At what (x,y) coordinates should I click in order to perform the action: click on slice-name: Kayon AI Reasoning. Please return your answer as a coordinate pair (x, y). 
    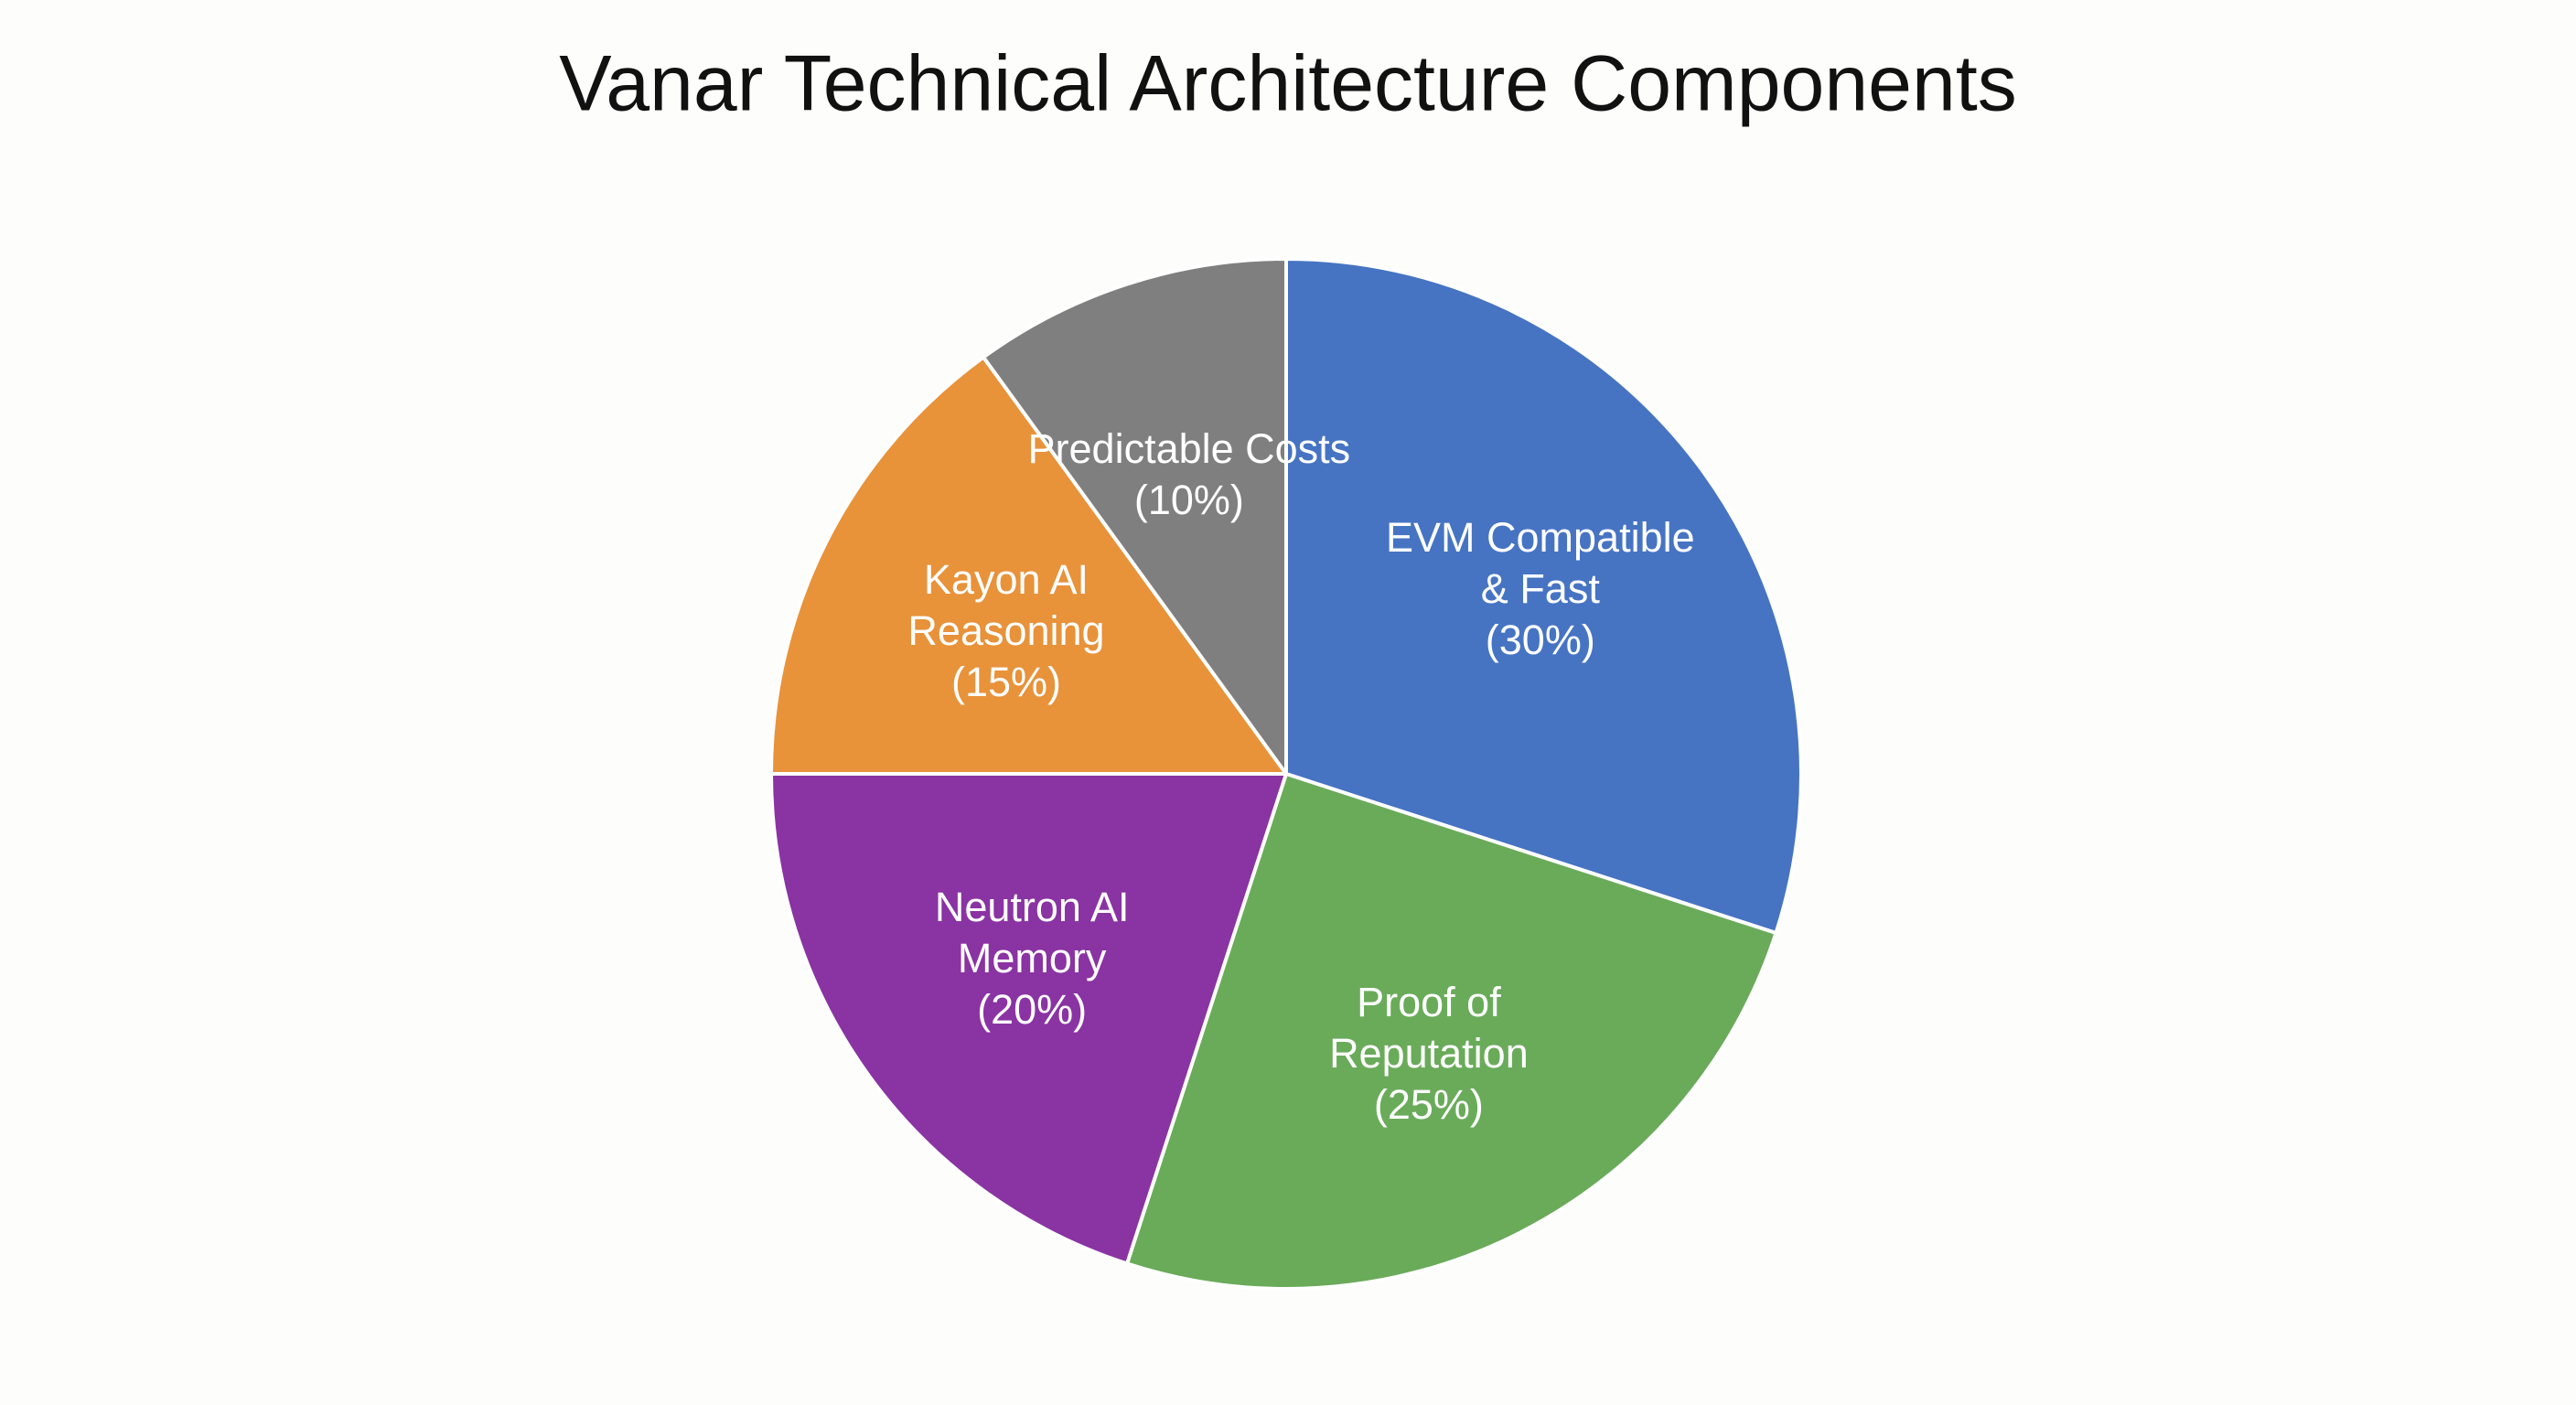
    Looking at the image, I should click on (1006, 605).